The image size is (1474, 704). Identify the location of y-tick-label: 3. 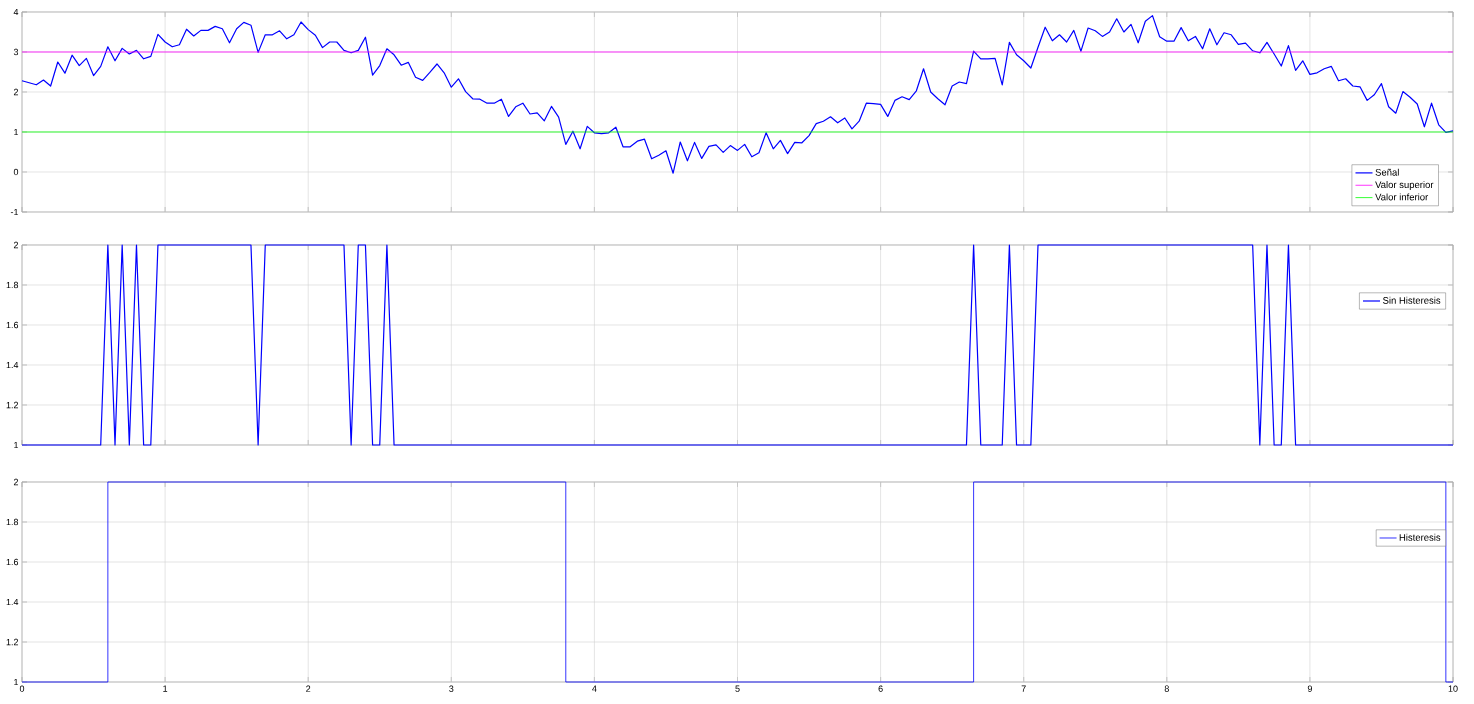
(16, 52).